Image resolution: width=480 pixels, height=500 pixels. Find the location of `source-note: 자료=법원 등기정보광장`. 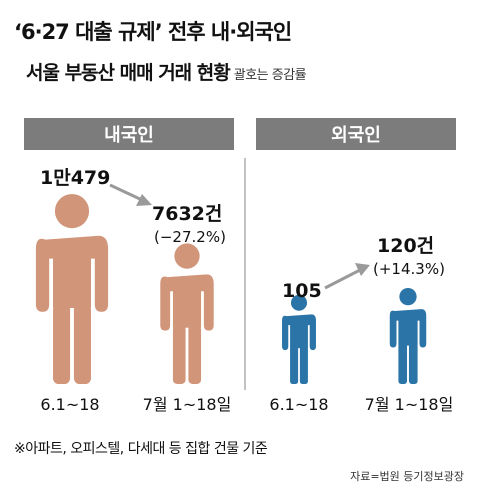

source-note: 자료=법원 등기정보광장 is located at coordinates (407, 476).